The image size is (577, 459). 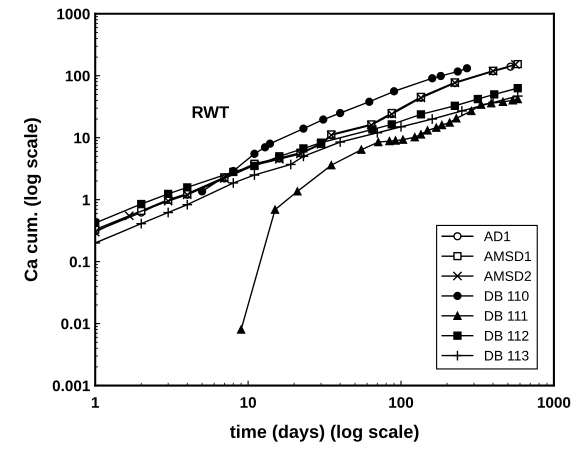 What do you see at coordinates (401, 402) in the screenshot?
I see `x-tick-label: 100` at bounding box center [401, 402].